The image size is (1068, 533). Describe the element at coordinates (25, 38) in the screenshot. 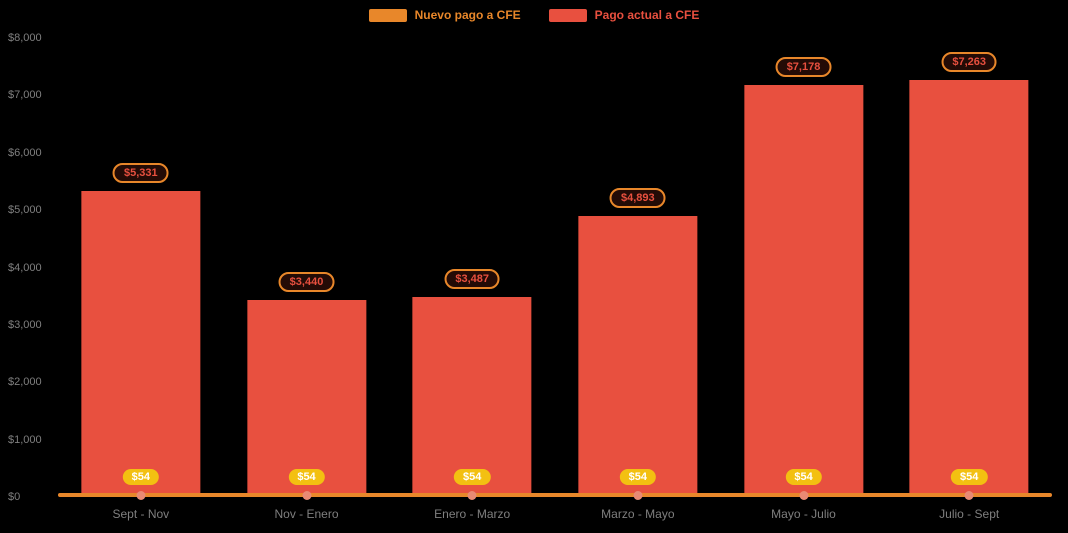

I see `y-axis-tick-label: $8,000` at that location.